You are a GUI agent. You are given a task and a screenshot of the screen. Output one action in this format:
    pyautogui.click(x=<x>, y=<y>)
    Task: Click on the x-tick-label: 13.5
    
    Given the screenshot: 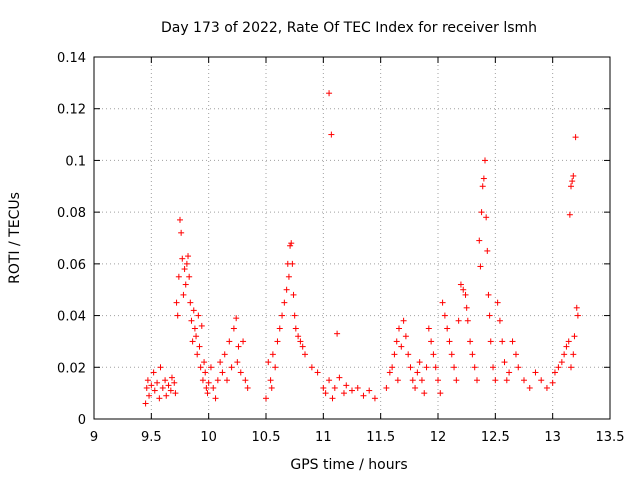 What is the action you would take?
    pyautogui.click(x=610, y=437)
    